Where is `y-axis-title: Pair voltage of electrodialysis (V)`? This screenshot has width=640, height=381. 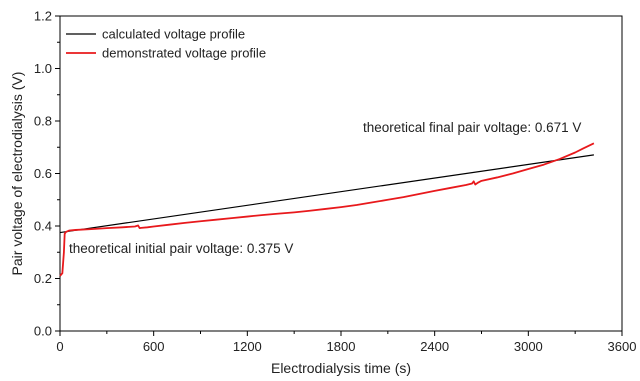
y-axis-title: Pair voltage of electrodialysis (V) is located at coordinates (17, 174).